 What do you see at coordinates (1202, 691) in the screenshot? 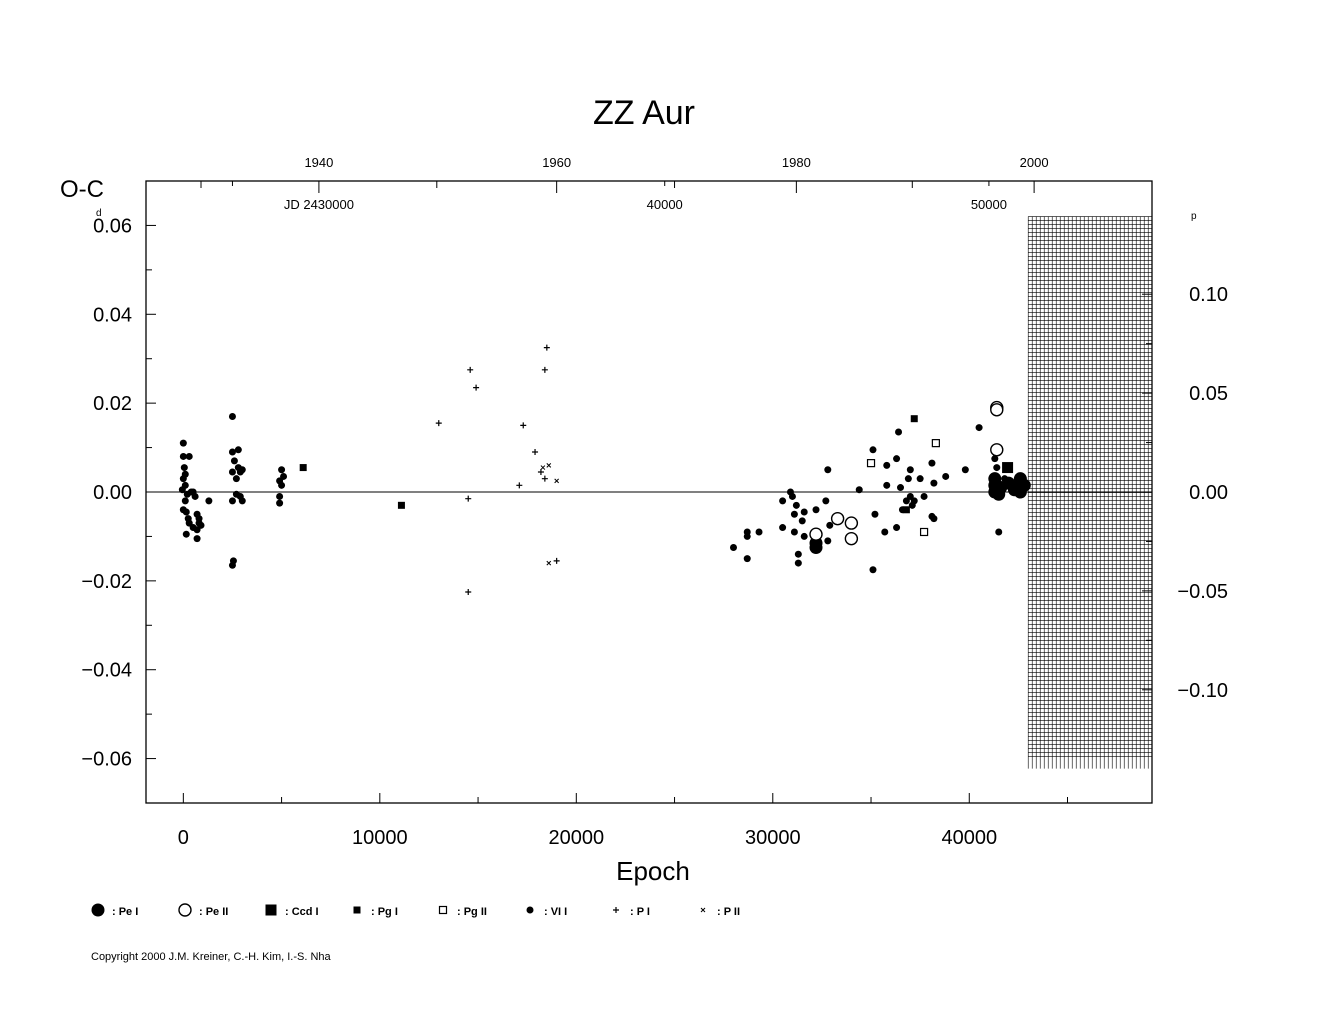
I see `right-tick-label: −0.10` at bounding box center [1202, 691].